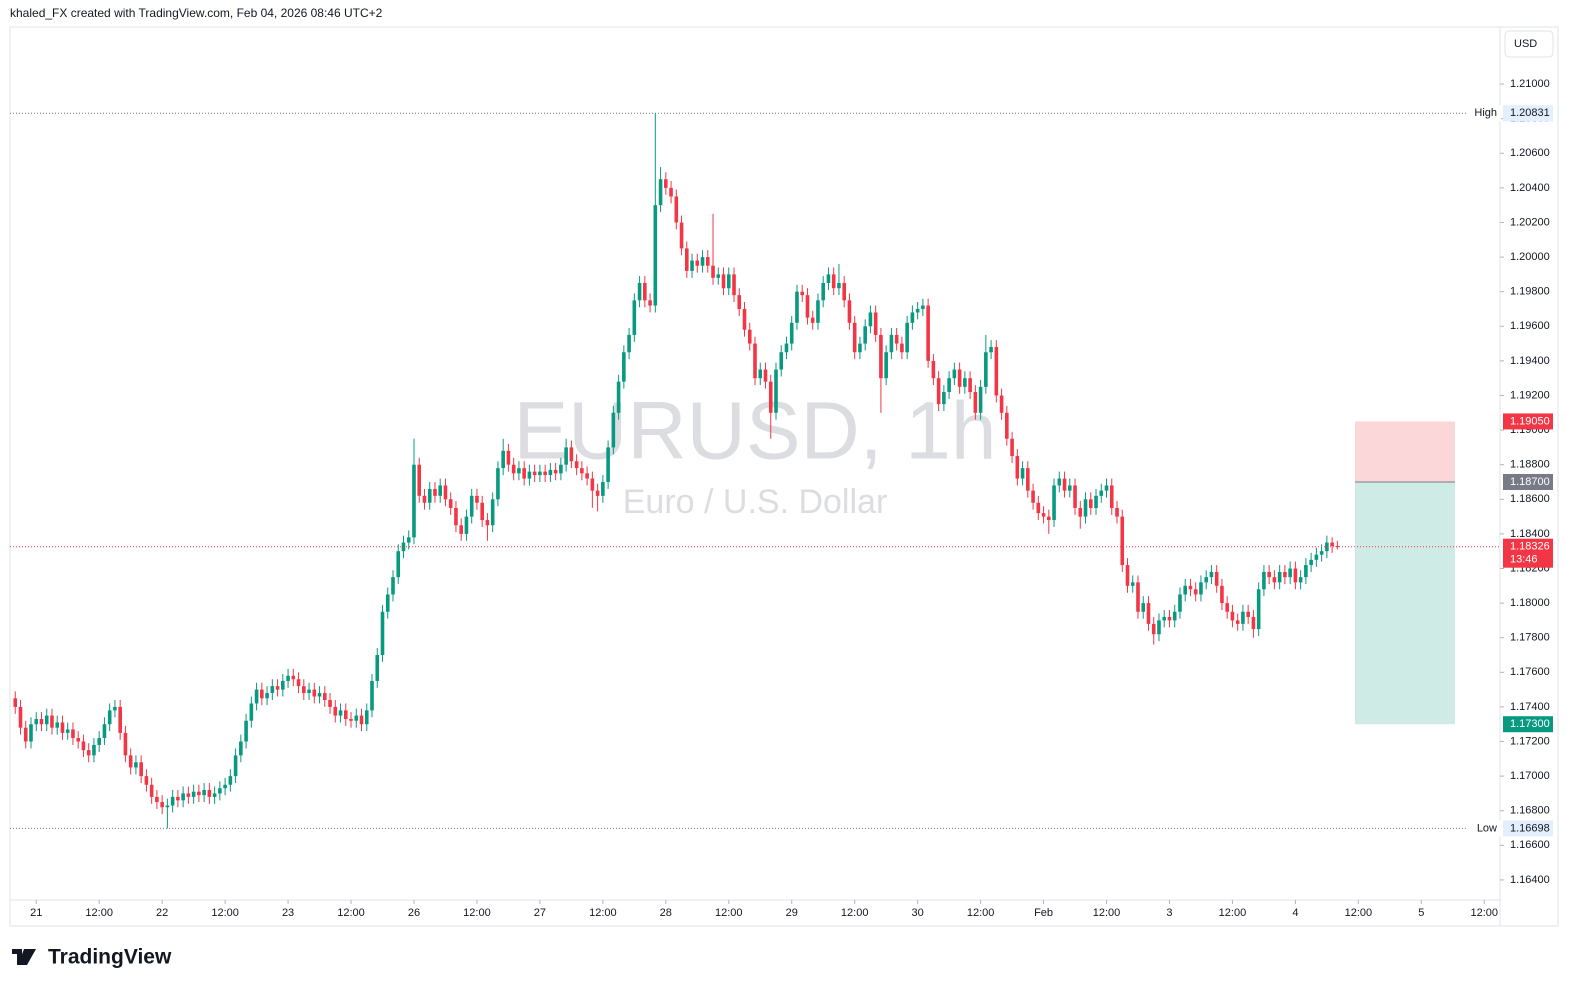 This screenshot has height=999, width=1588. I want to click on extreme-value-bg, so click(1528, 828).